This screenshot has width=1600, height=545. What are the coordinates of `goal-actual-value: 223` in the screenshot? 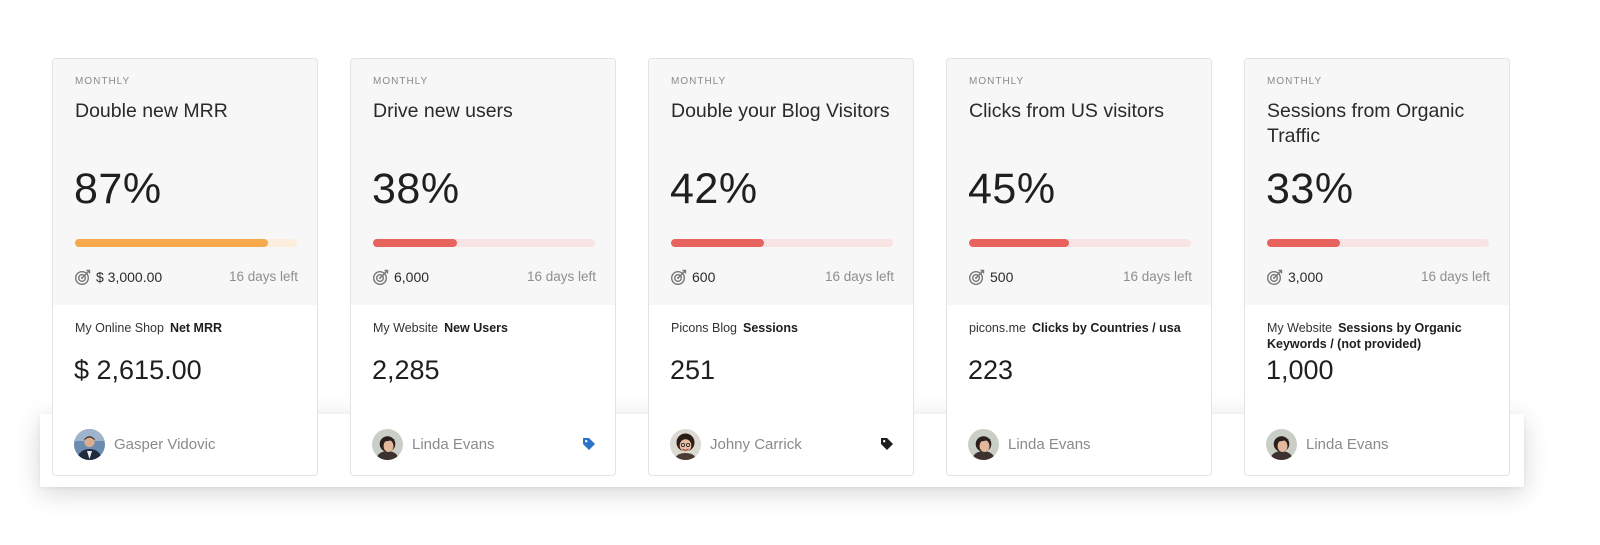 It's located at (991, 370).